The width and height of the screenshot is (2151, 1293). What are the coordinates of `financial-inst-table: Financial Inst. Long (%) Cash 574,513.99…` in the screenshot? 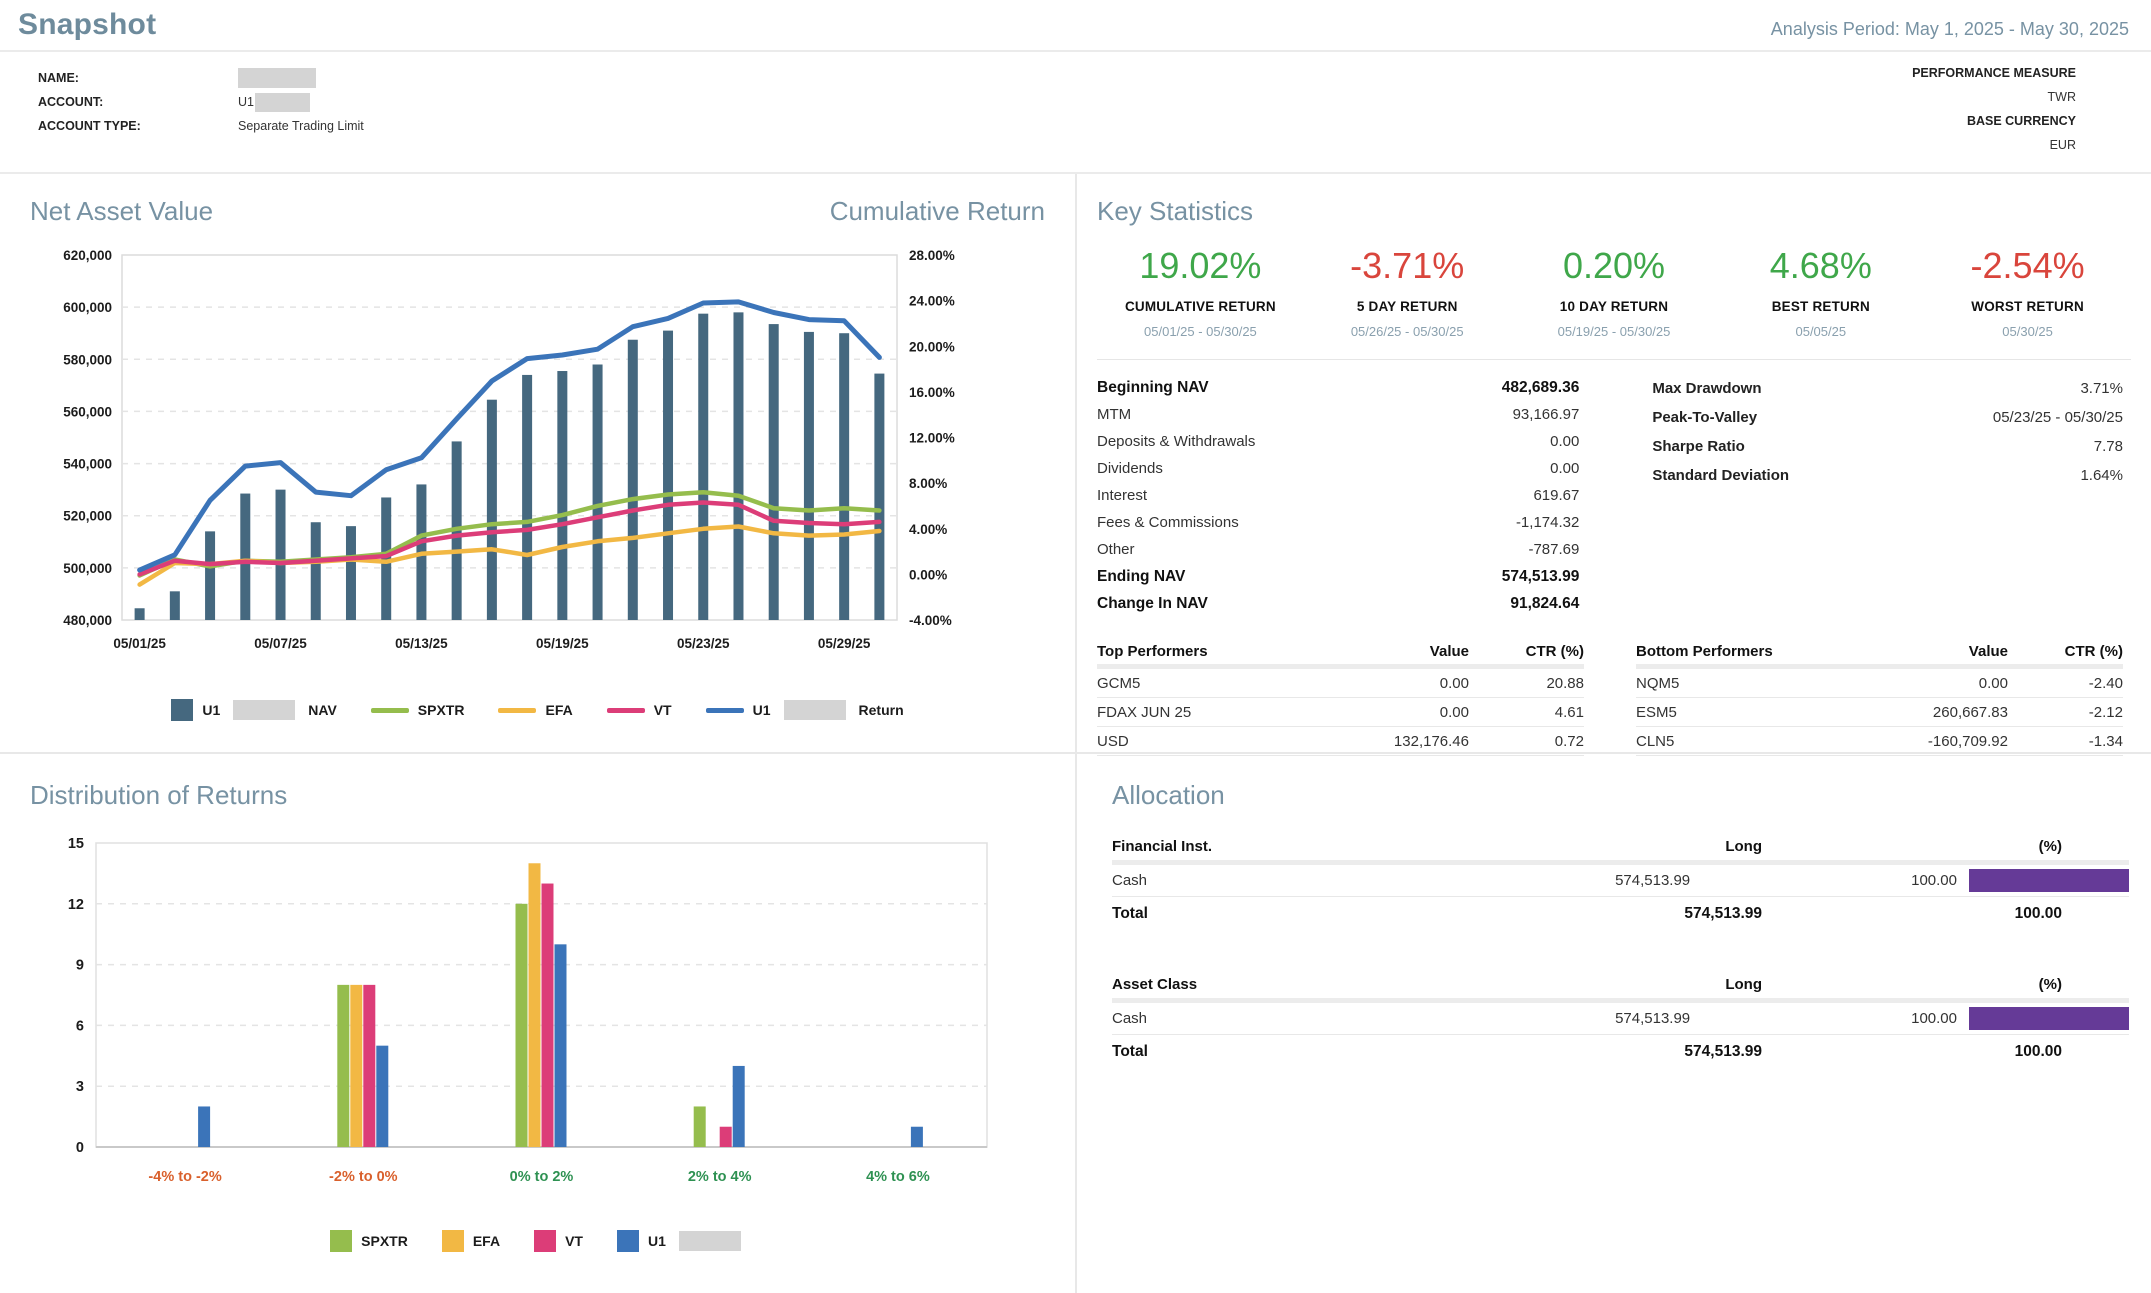 It's located at (1620, 882).